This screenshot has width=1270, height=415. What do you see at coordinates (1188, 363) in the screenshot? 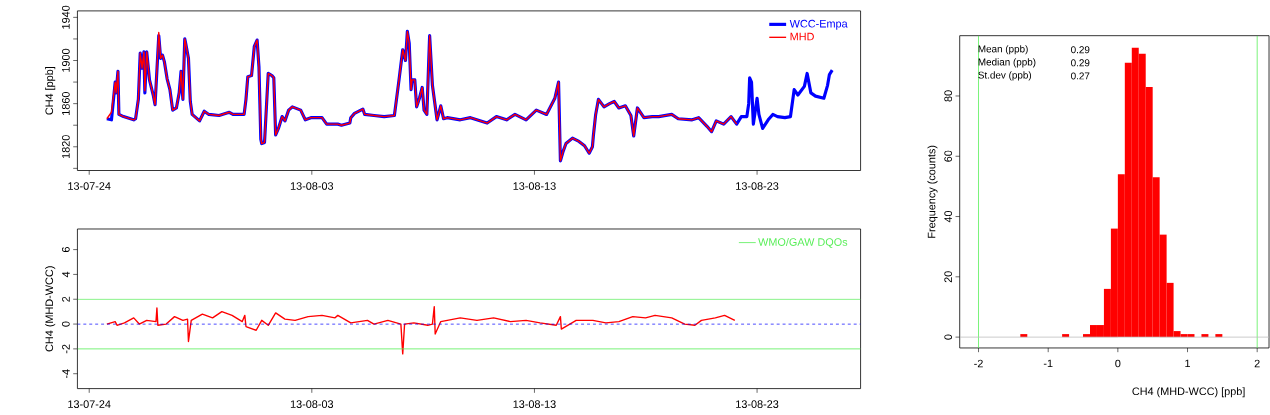
I see `x-tick-label: 1` at bounding box center [1188, 363].